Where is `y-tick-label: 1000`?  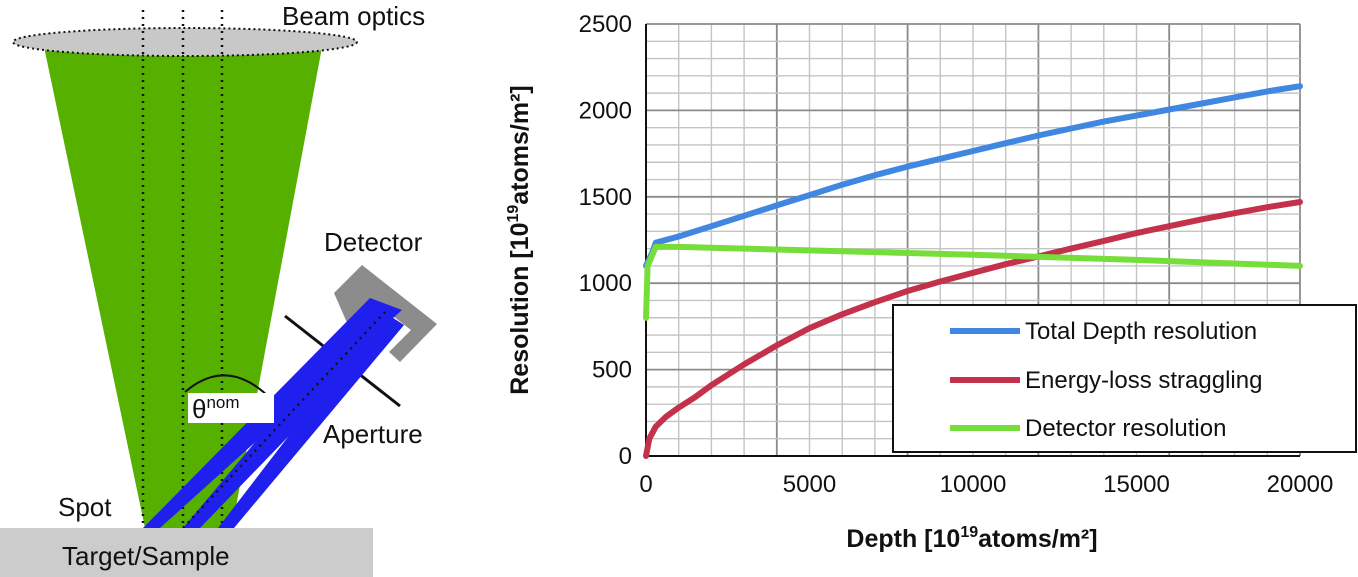 y-tick-label: 1000 is located at coordinates (605, 283).